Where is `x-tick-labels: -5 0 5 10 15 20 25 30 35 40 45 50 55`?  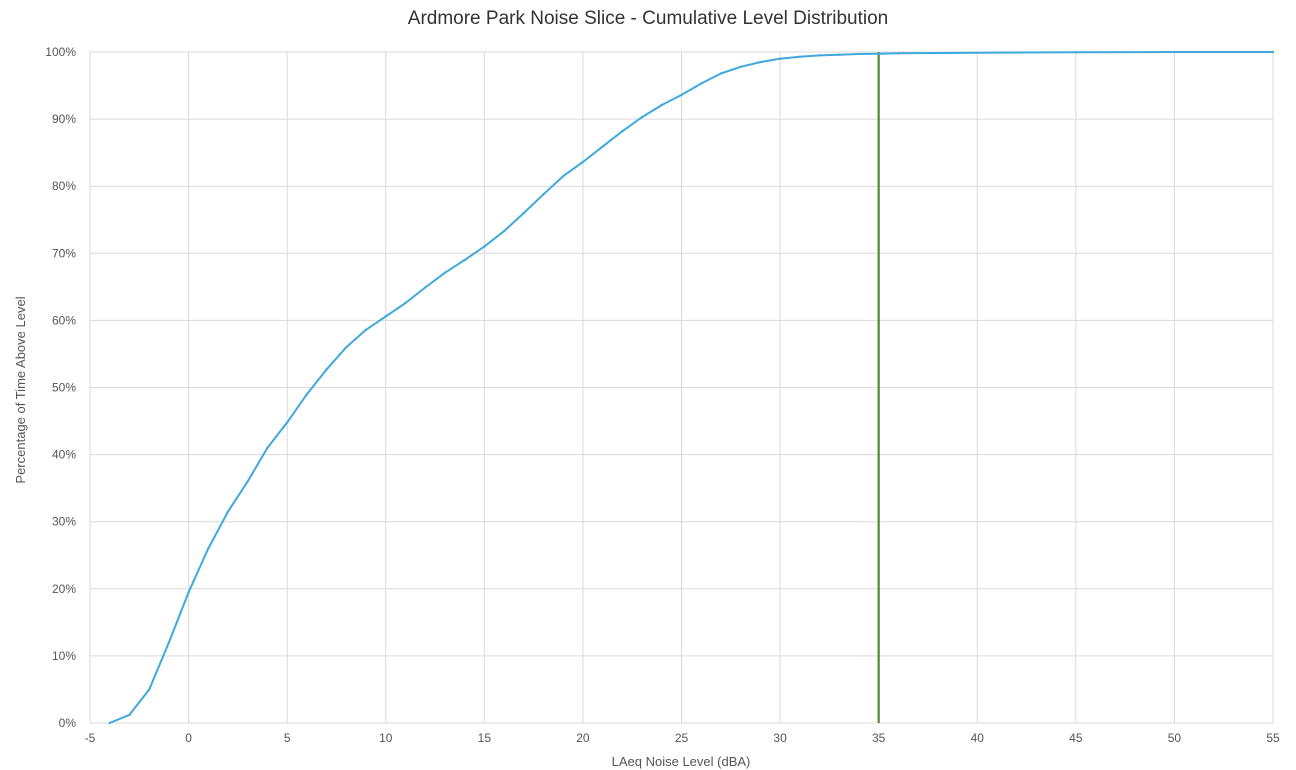
x-tick-labels: -5 0 5 10 15 20 25 30 35 40 45 50 55 is located at coordinates (682, 738).